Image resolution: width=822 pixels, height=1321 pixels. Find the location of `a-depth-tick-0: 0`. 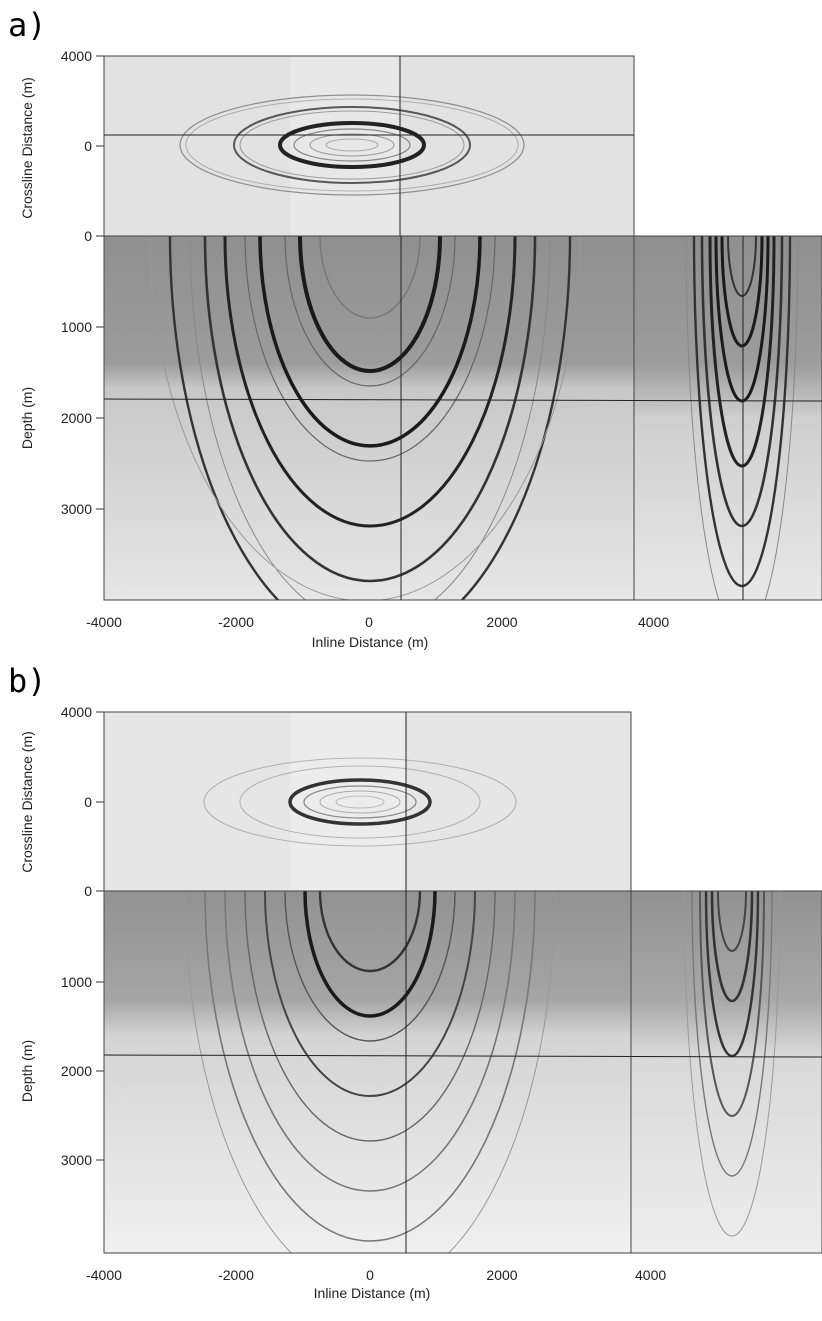

a-depth-tick-0: 0 is located at coordinates (88, 236).